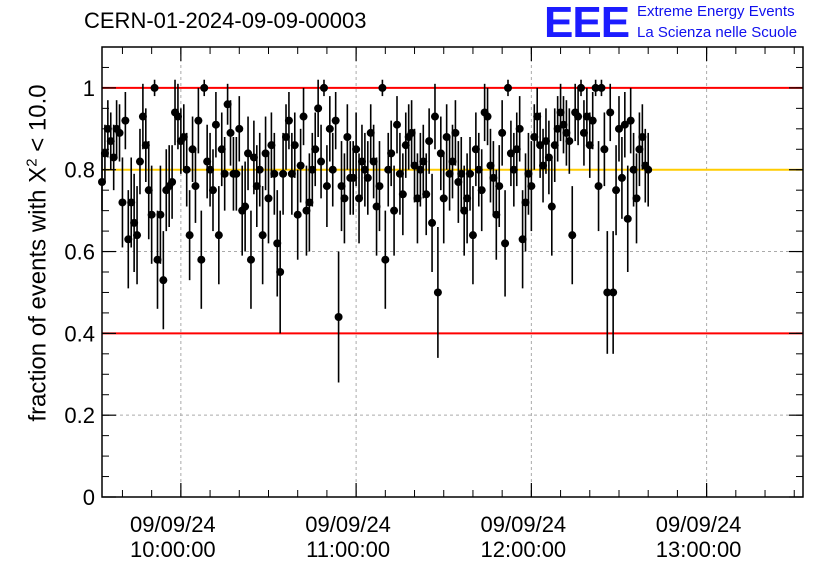 The image size is (836, 572). What do you see at coordinates (173, 549) in the screenshot?
I see `x-tick-time-label: 10:00:00` at bounding box center [173, 549].